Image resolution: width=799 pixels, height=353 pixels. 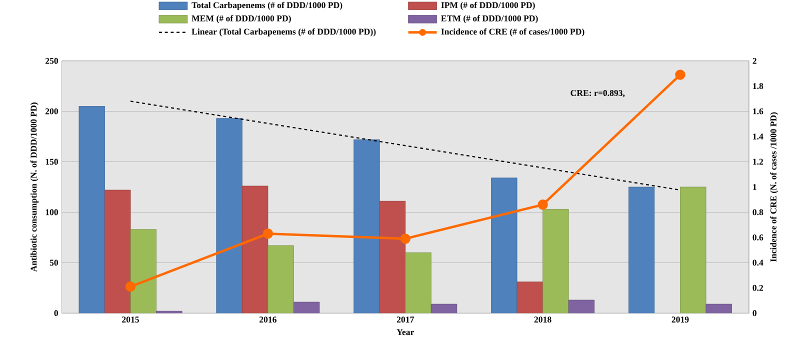 What do you see at coordinates (758, 212) in the screenshot?
I see `y2-tick-label: 0.8` at bounding box center [758, 212].